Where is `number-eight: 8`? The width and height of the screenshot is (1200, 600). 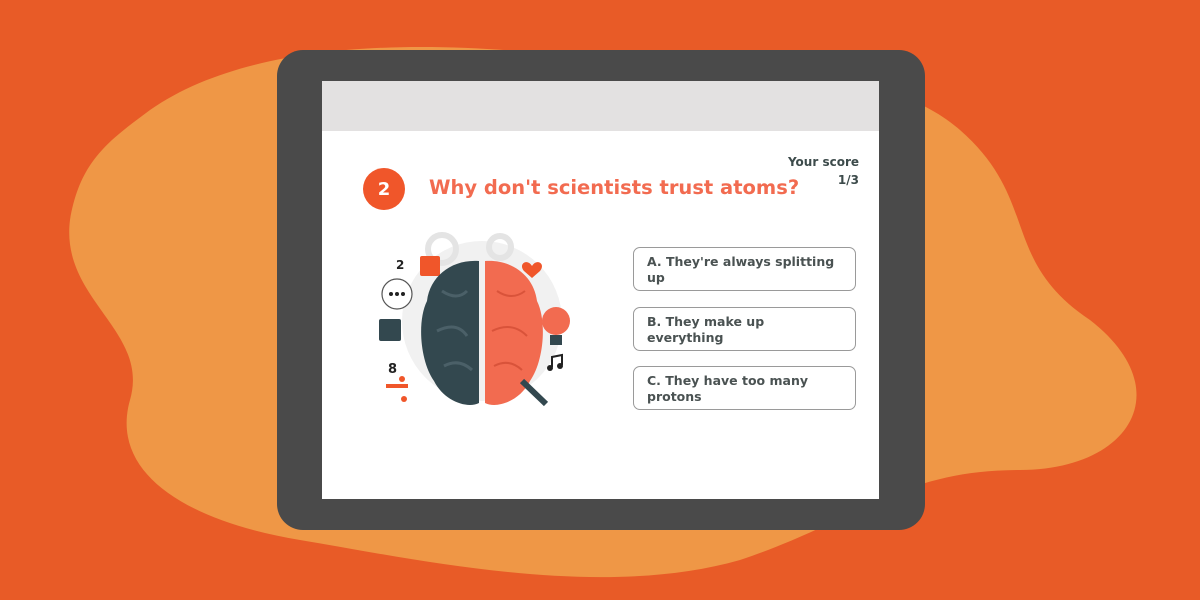
number-eight: 8 is located at coordinates (392, 369).